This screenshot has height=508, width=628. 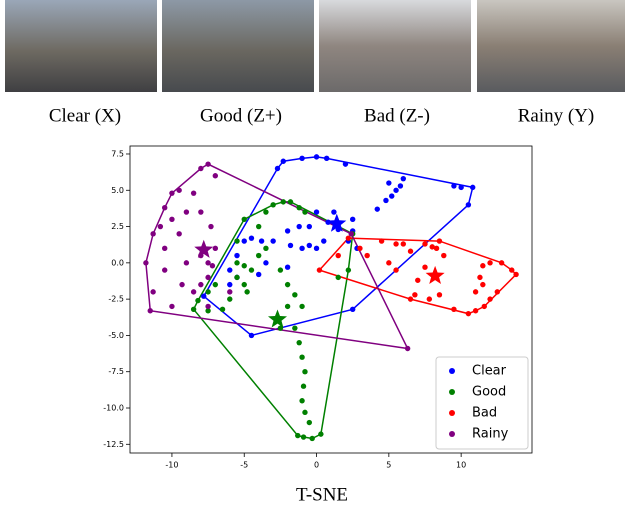 What do you see at coordinates (489, 371) in the screenshot?
I see `legend-label: Clear` at bounding box center [489, 371].